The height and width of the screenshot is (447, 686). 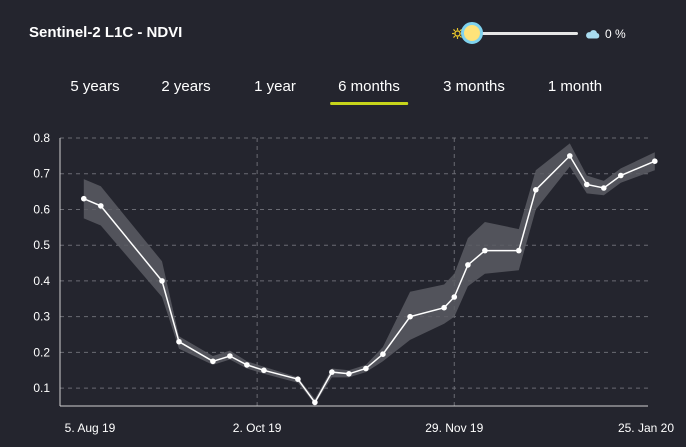 What do you see at coordinates (646, 428) in the screenshot?
I see `x-tick-label: 25. Jan 20` at bounding box center [646, 428].